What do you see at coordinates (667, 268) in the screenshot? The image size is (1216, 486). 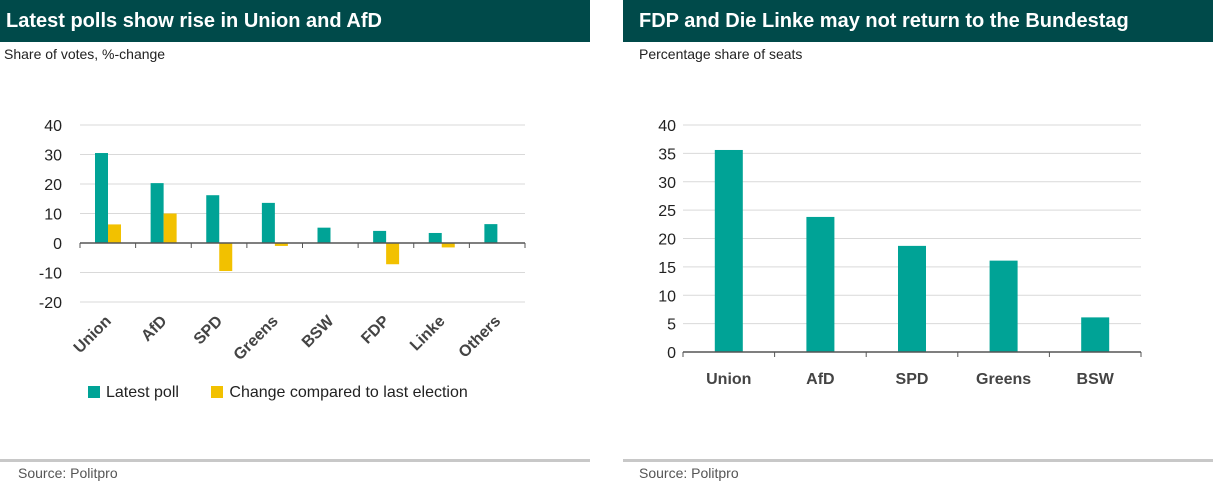 I see `y-tick-label: 15` at bounding box center [667, 268].